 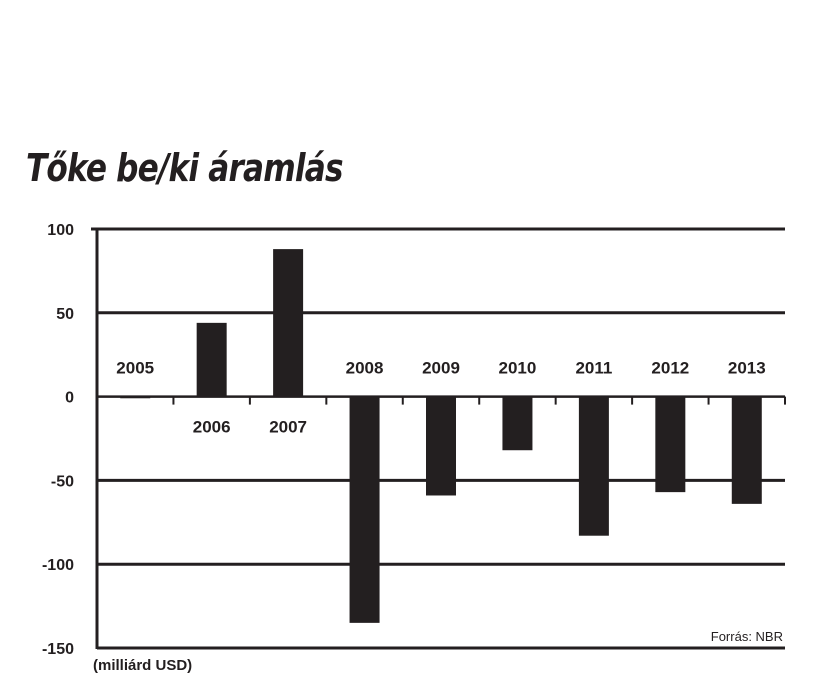 What do you see at coordinates (65, 314) in the screenshot?
I see `y-tick-label: 50` at bounding box center [65, 314].